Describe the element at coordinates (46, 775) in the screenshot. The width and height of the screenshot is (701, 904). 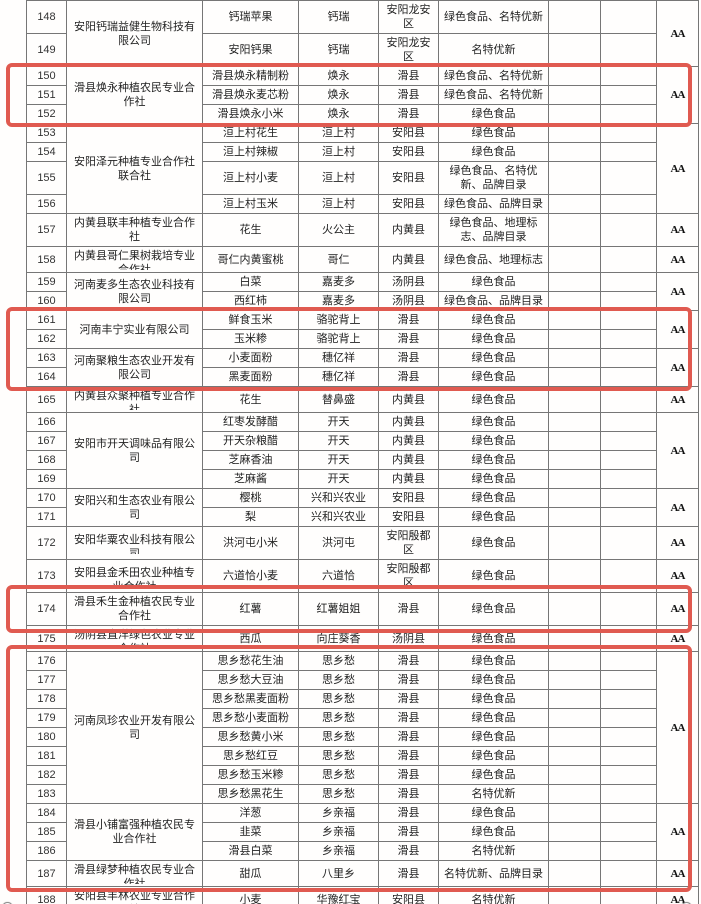
I see `cell-row-number: 182` at that location.